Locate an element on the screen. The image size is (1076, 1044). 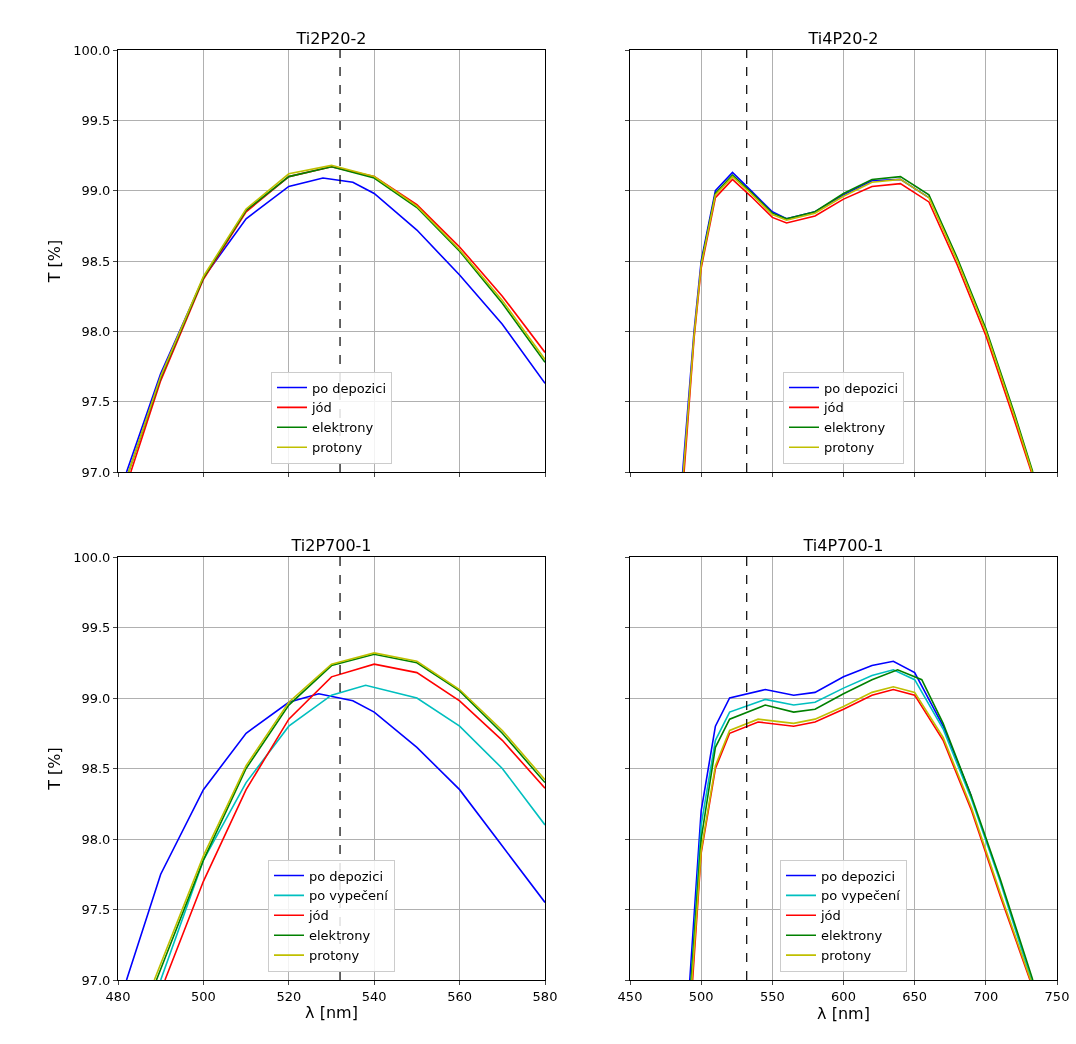
chart-title: Ti2P20-2 is located at coordinates (331, 38).